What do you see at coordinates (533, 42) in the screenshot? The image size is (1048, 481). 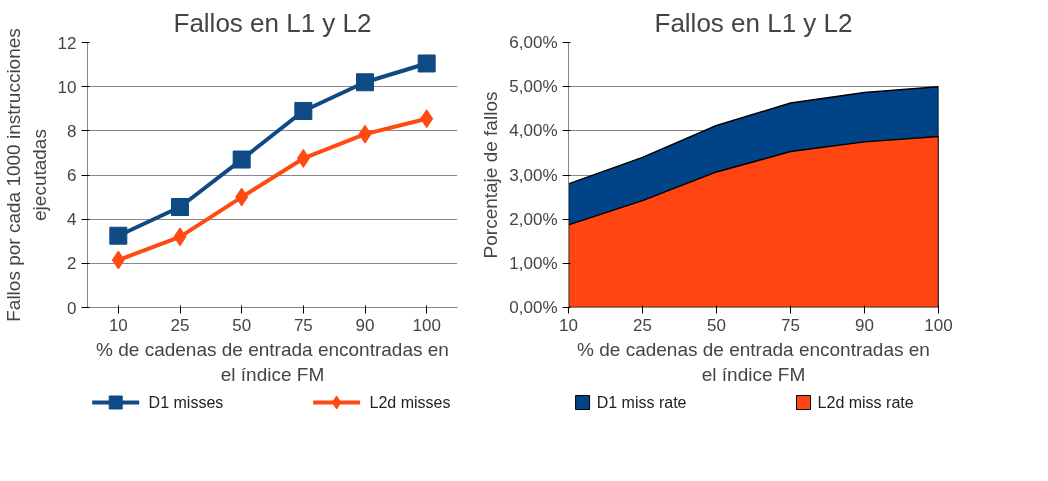 I see `y-tick-label: 6,00%` at bounding box center [533, 42].